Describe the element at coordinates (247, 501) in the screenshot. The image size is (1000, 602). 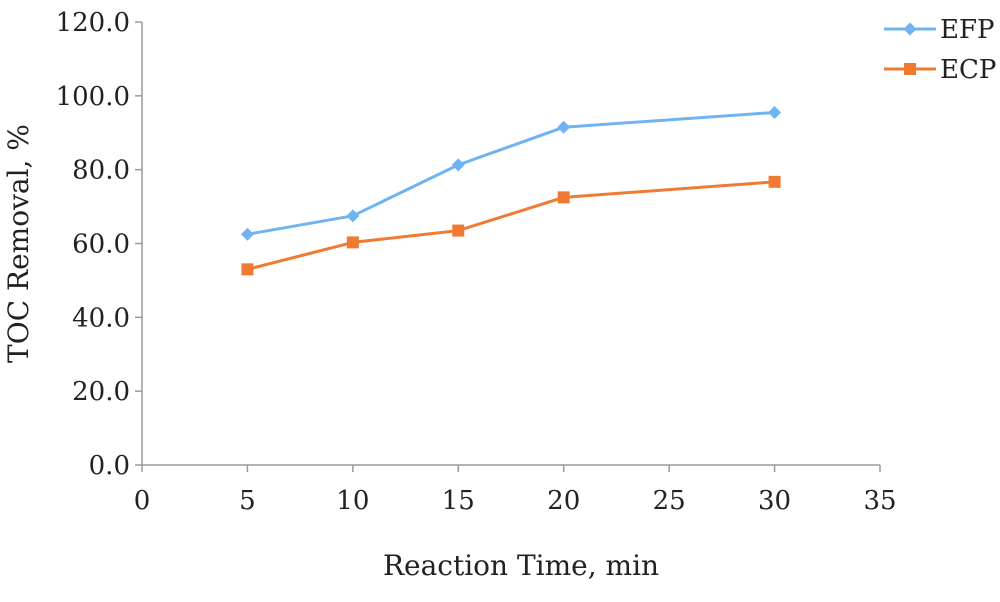
I see `x-tick-label: 5` at that location.